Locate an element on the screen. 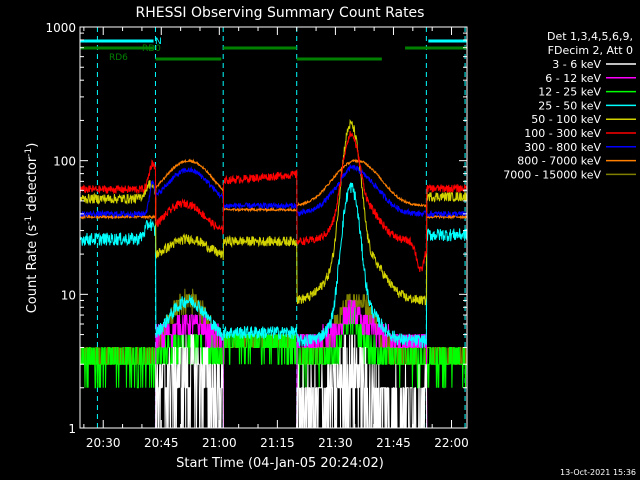 This screenshot has height=480, width=640. y-axis-label-mid: detector is located at coordinates (32, 186).